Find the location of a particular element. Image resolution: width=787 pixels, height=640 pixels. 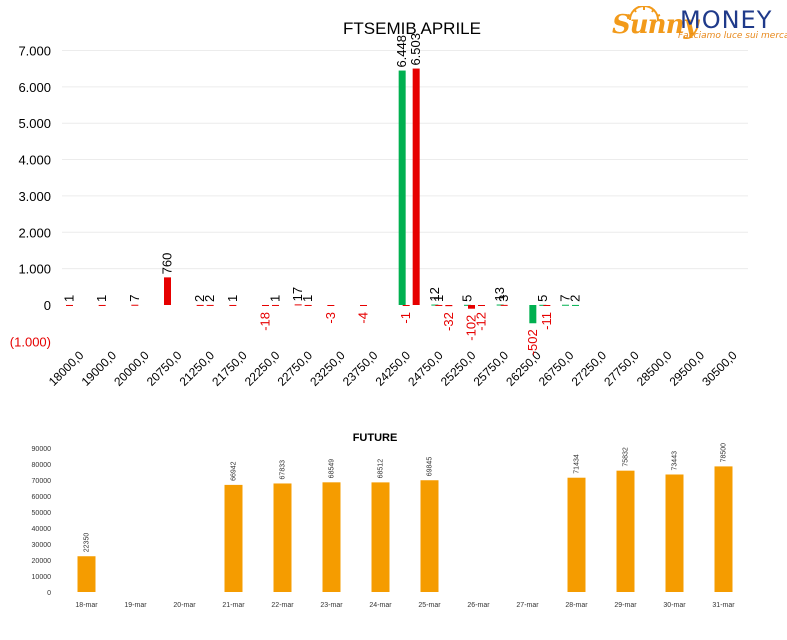

chart2-title: FUTURE is located at coordinates (375, 438).